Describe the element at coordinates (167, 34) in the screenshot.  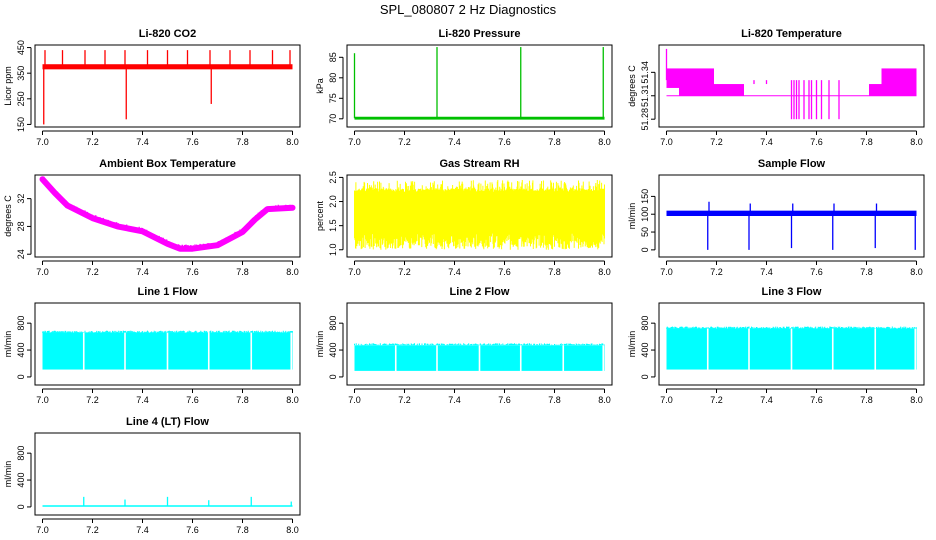
I see `chart-title: Li-820 CO2` at that location.